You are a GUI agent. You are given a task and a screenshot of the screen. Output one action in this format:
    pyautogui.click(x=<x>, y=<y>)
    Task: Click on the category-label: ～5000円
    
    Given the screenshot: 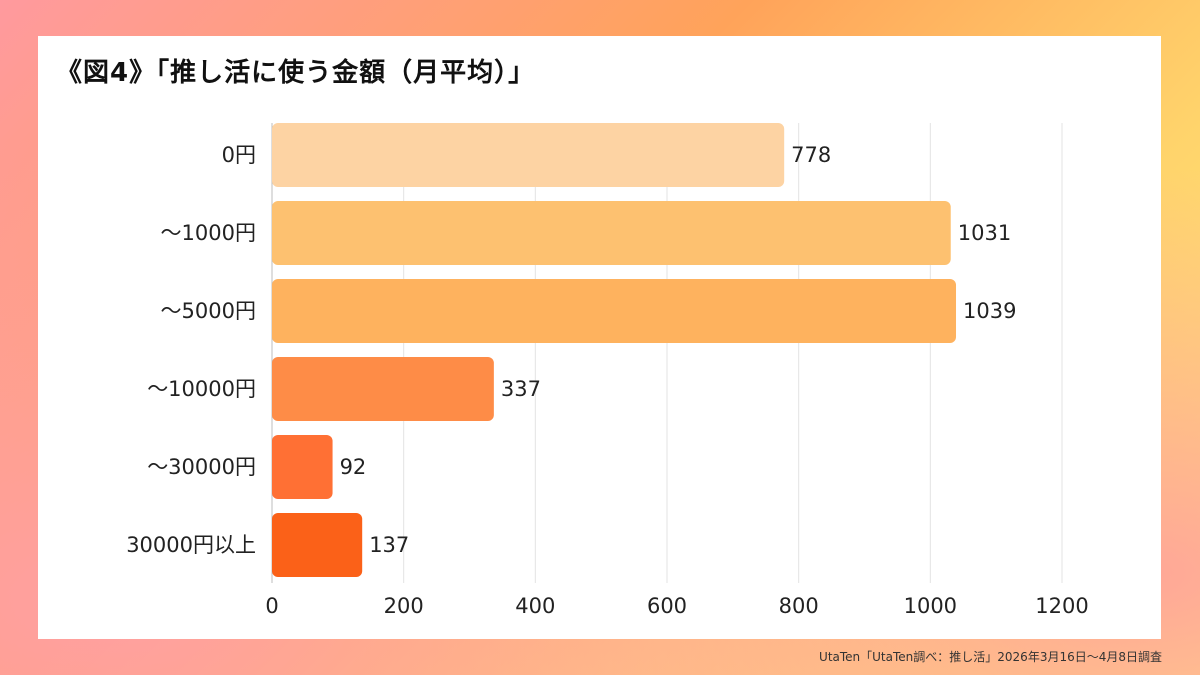 What is the action you would take?
    pyautogui.click(x=208, y=311)
    